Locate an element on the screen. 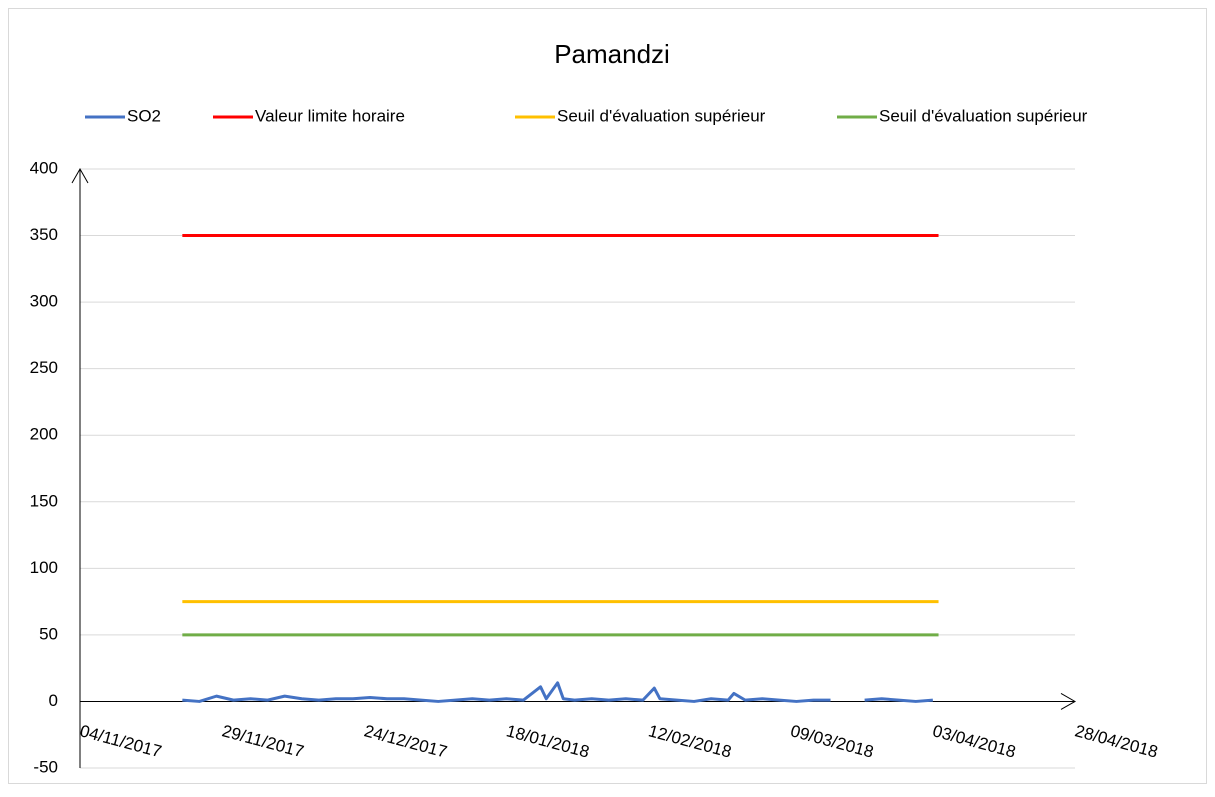 The width and height of the screenshot is (1215, 797). y-tick-label: 0 is located at coordinates (53, 700).